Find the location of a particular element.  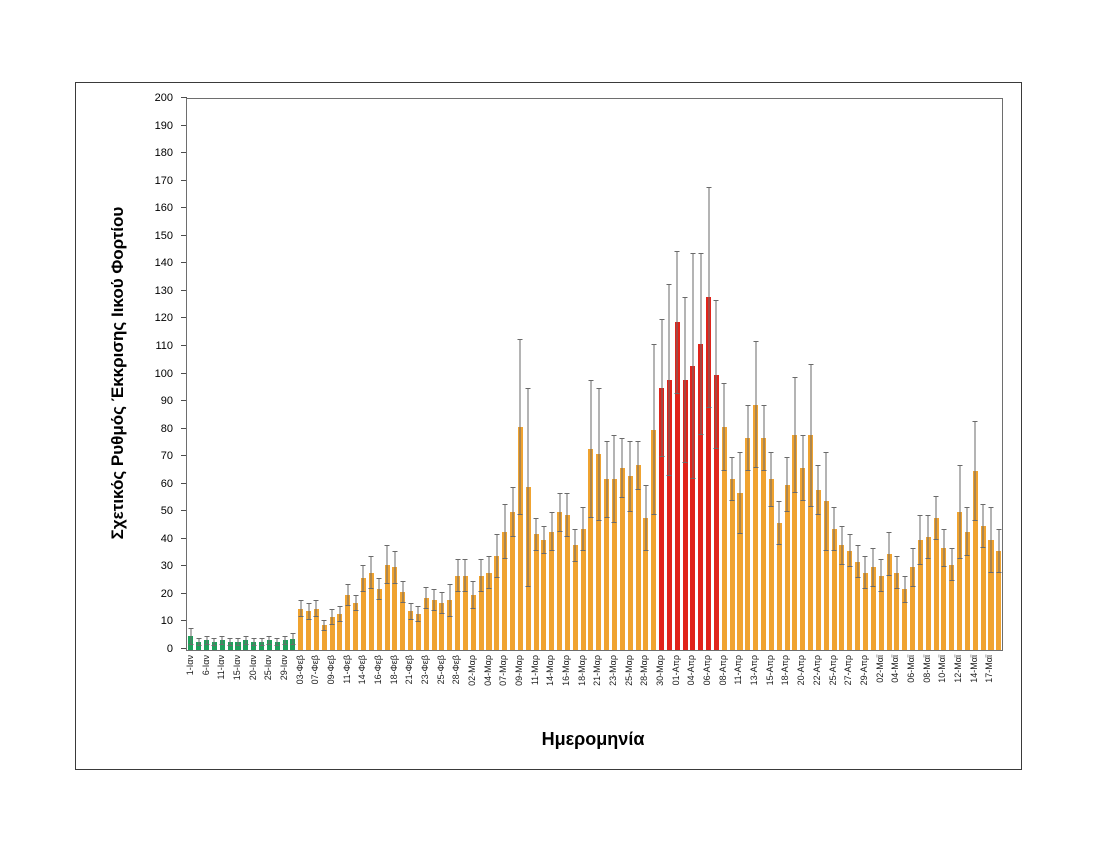

y-tick-label: 60 is located at coordinates (166, 483).